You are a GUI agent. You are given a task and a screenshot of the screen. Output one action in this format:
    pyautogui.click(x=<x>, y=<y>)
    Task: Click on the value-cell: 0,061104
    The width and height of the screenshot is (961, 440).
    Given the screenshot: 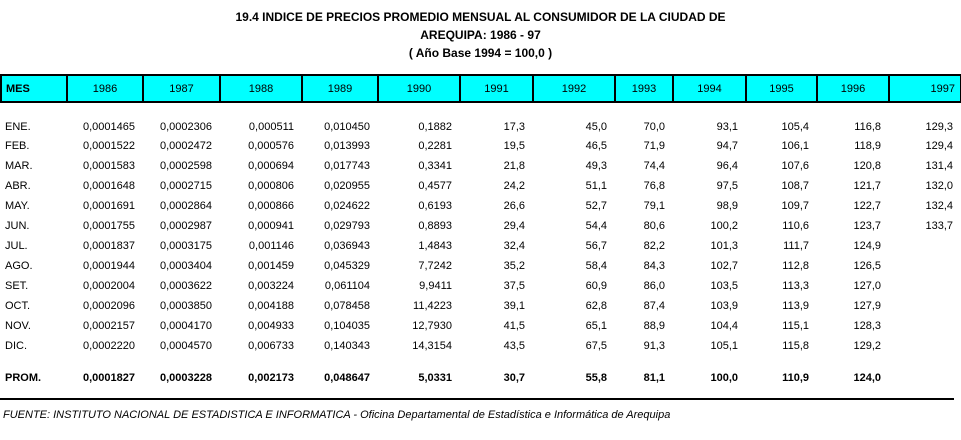 What is the action you would take?
    pyautogui.click(x=347, y=286)
    